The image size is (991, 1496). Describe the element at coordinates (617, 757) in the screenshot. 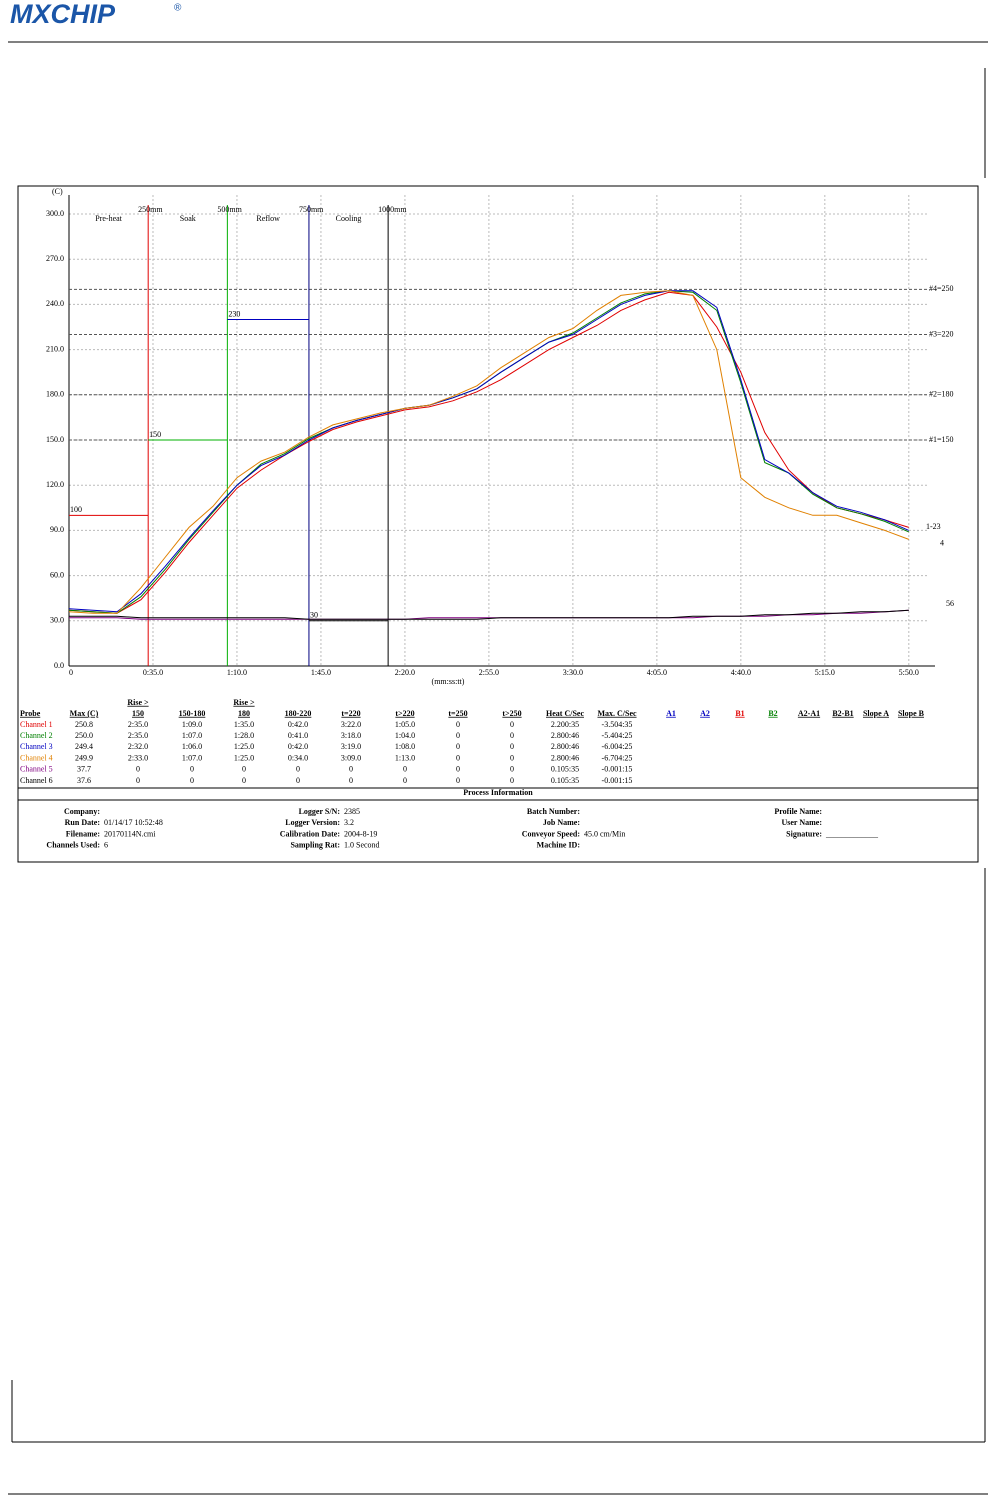

I see `cell: -6.704:25` at that location.